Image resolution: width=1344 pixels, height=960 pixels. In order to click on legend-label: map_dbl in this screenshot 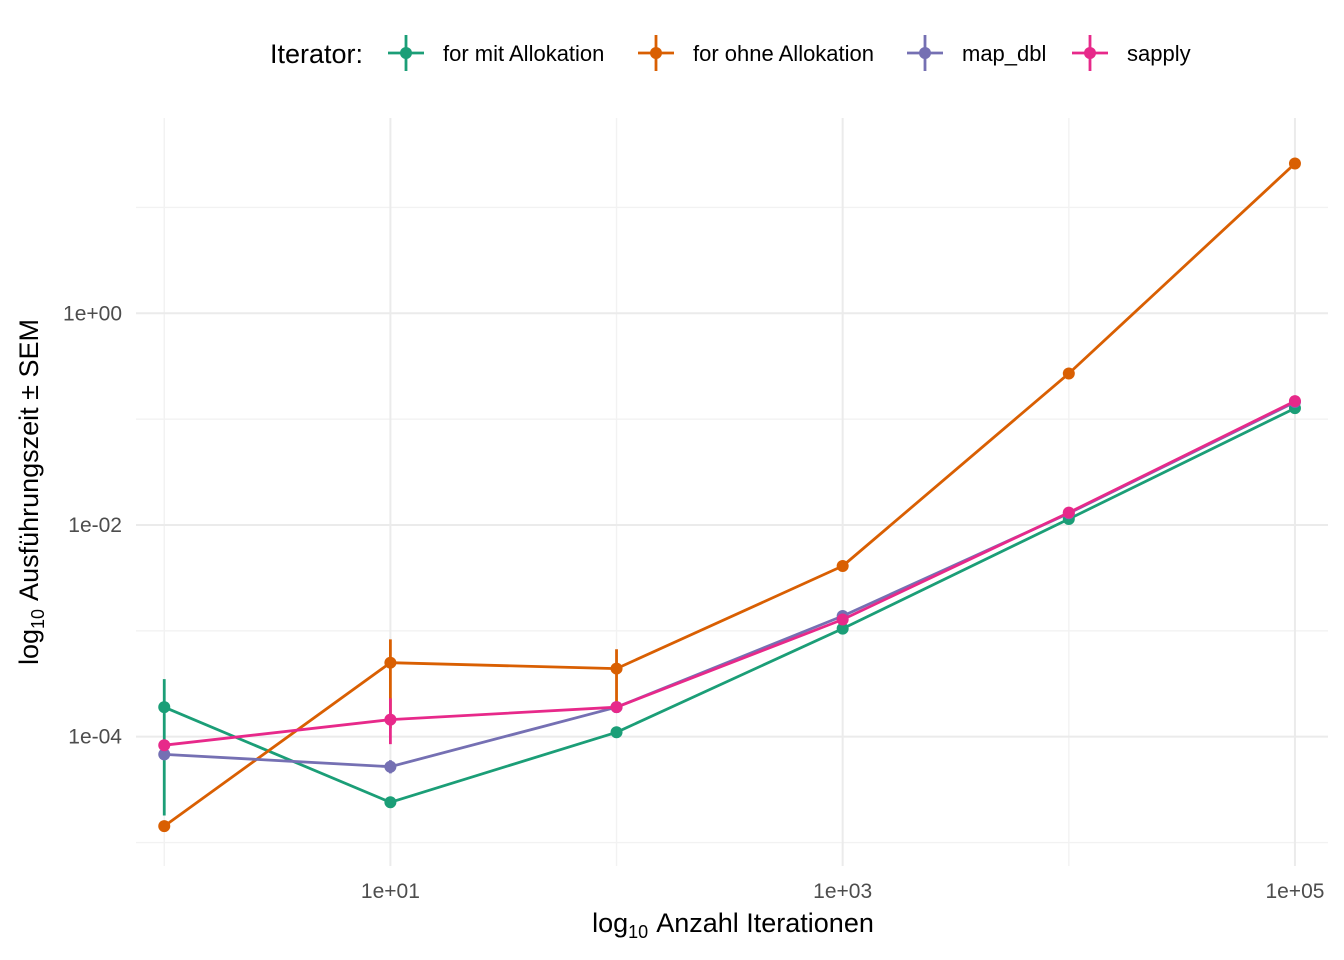, I will do `click(1004, 53)`.